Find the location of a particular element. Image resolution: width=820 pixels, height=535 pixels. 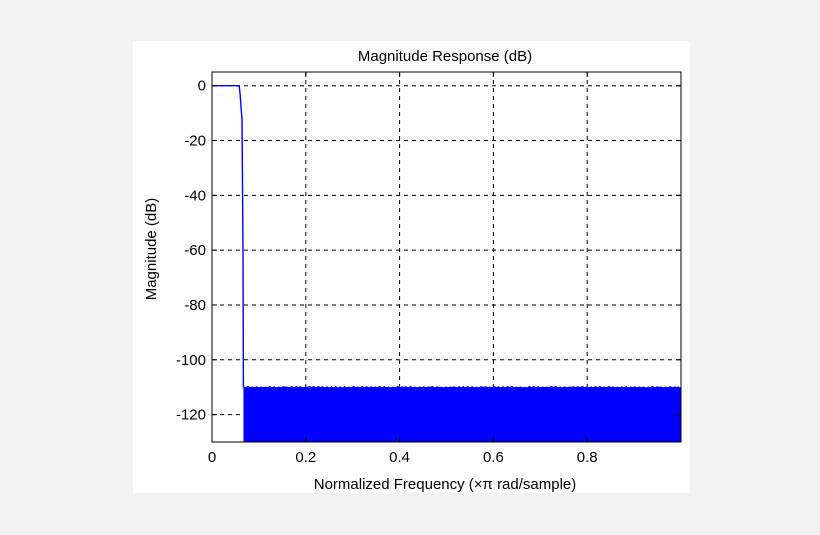

x-tick-label: 0.2 is located at coordinates (305, 457).